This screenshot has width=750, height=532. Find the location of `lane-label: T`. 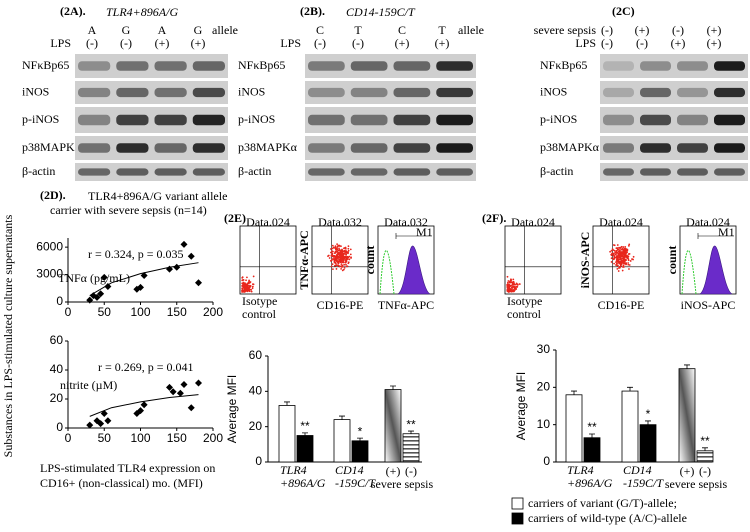

lane-label: T is located at coordinates (358, 30).